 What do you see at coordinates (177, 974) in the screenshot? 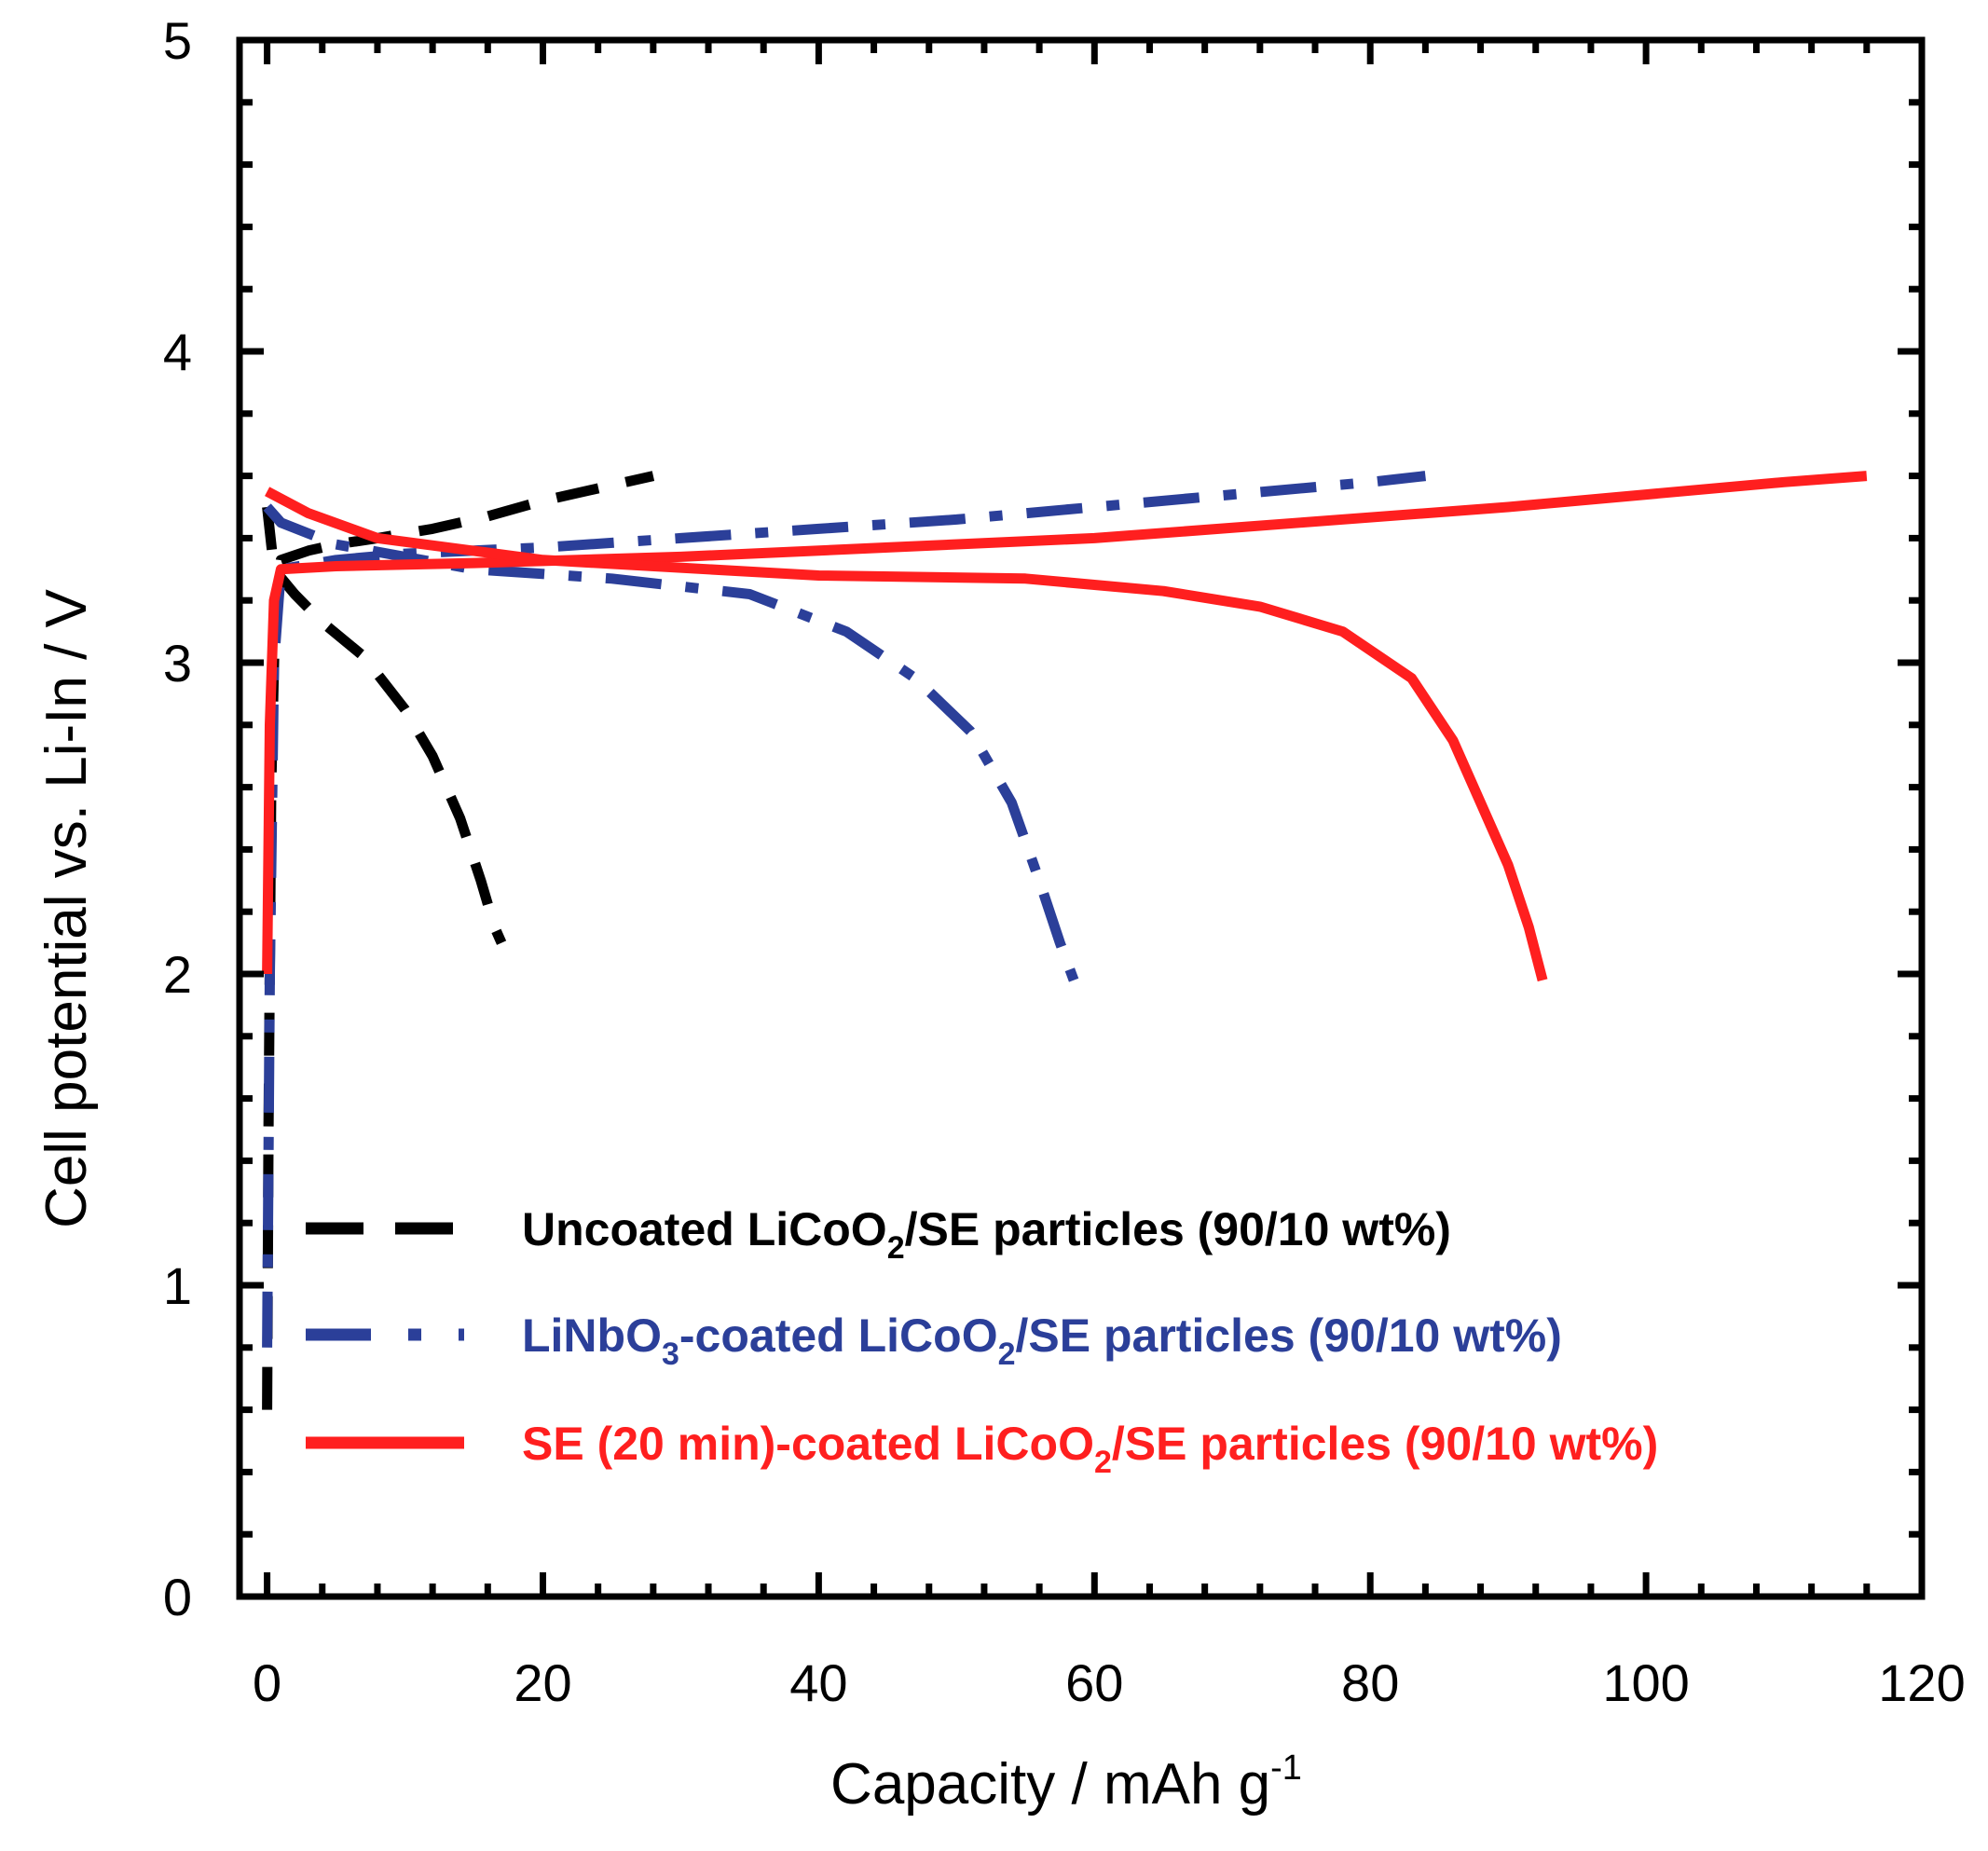
I see `y-tick-label: 2` at bounding box center [177, 974].